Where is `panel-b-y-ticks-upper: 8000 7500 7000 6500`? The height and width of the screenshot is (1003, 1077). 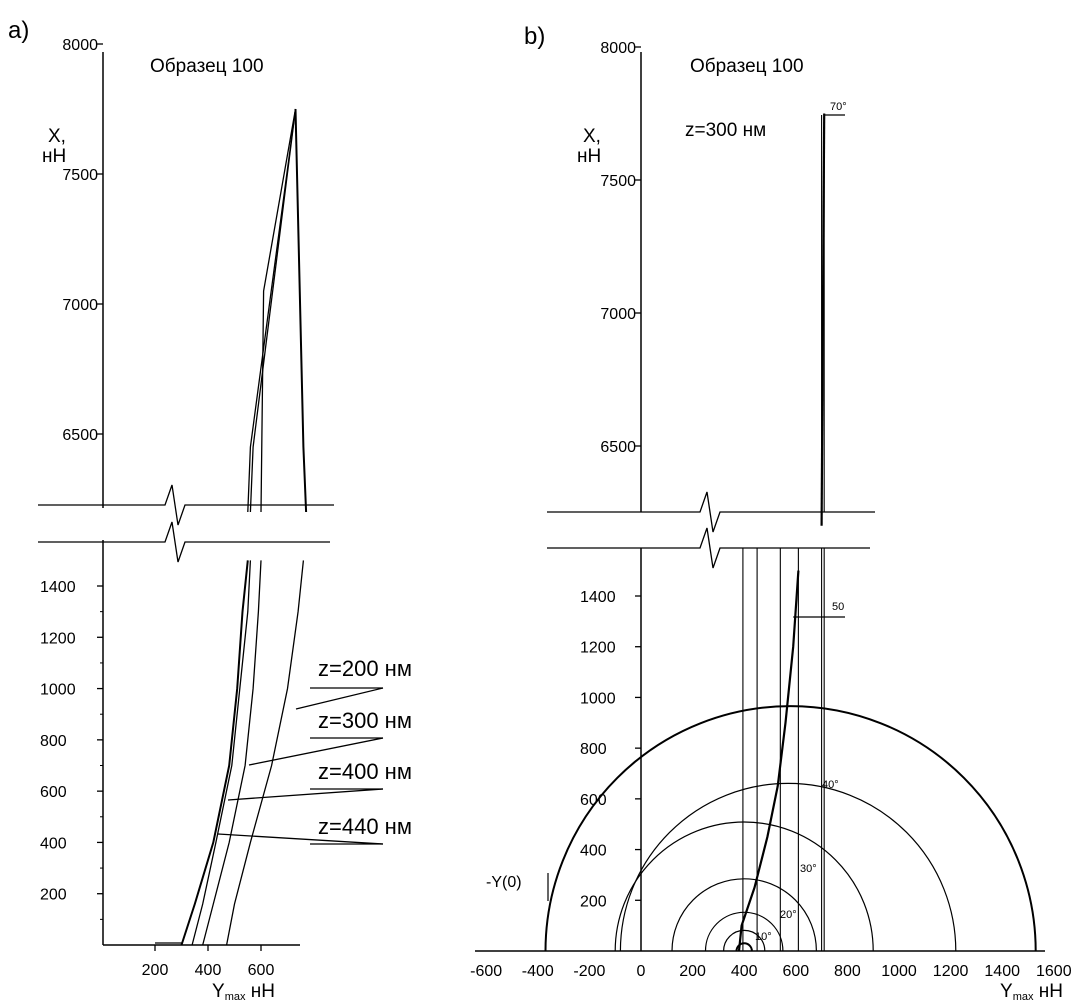
panel-b-y-ticks-upper: 8000 7500 7000 6500 is located at coordinates (620, 248).